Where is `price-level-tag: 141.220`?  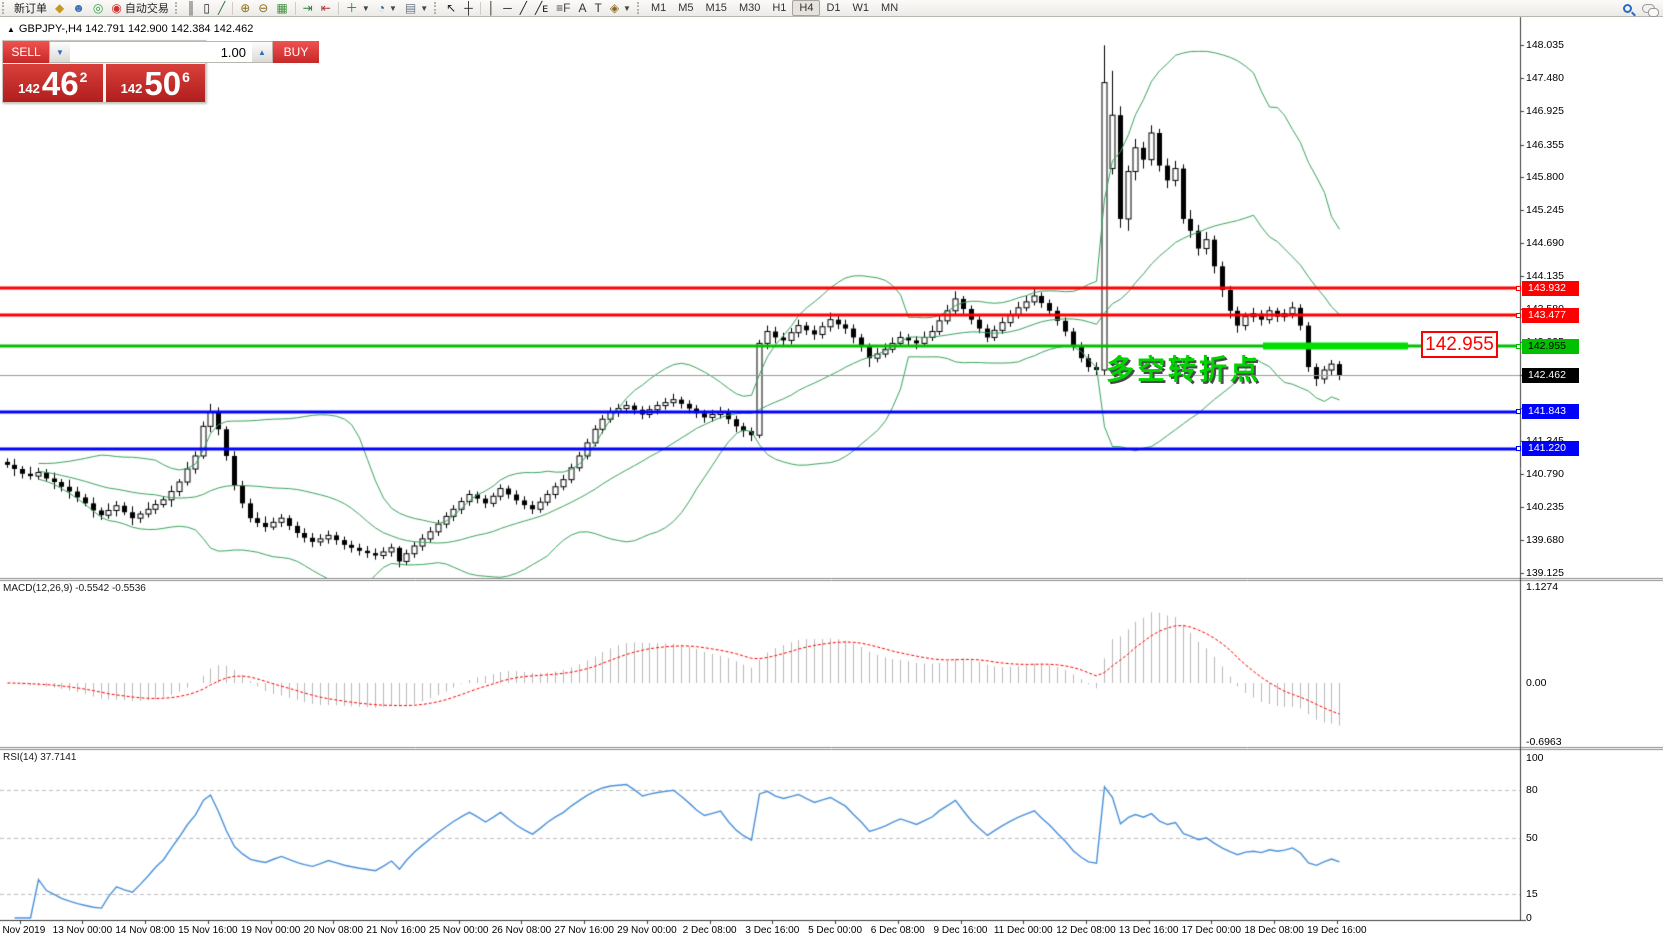
price-level-tag: 141.220 is located at coordinates (1547, 449).